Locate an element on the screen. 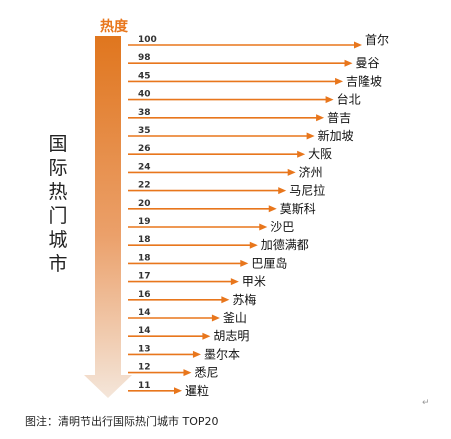 The height and width of the screenshot is (439, 451). category-label: 首尔 is located at coordinates (377, 39).